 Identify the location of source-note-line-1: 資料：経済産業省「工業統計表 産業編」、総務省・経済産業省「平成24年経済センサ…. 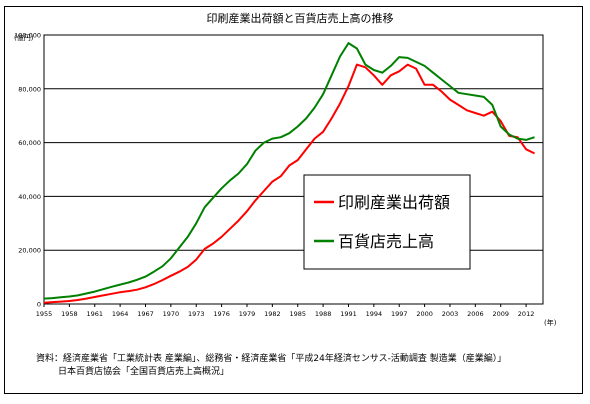
(271, 359).